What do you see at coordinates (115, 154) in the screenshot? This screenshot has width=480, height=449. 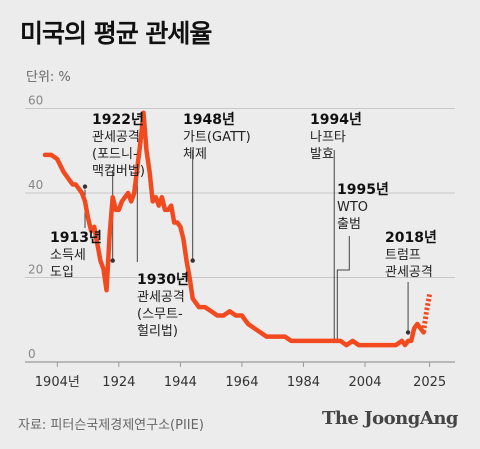 I see `annotation-text: (포드니-` at bounding box center [115, 154].